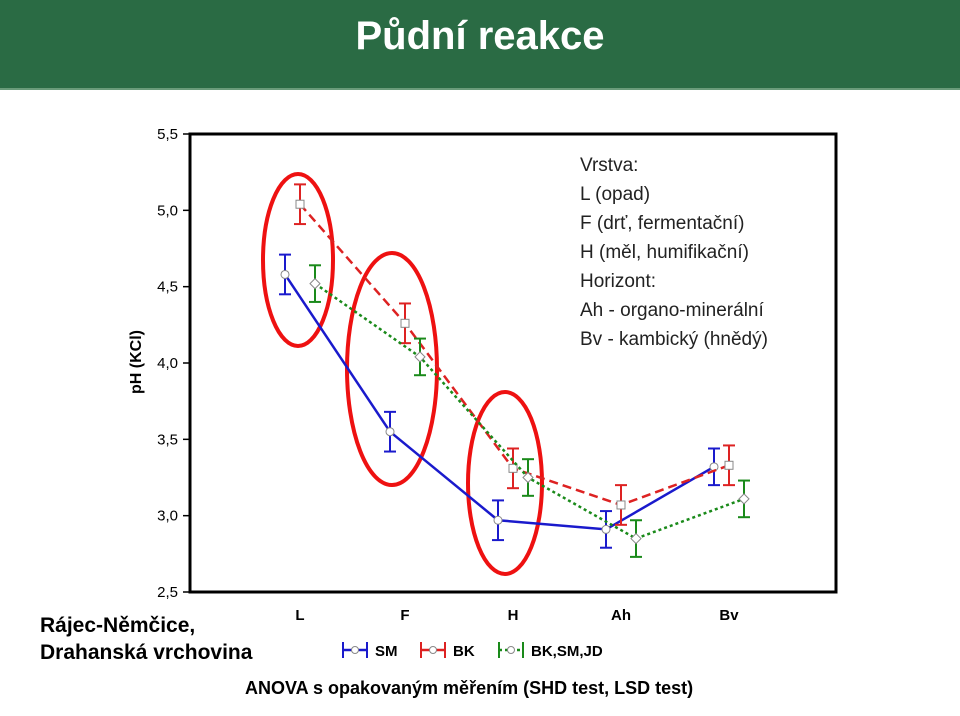 This screenshot has width=960, height=716. Describe the element at coordinates (167, 439) in the screenshot. I see `y-tick-label: 3,5` at that location.